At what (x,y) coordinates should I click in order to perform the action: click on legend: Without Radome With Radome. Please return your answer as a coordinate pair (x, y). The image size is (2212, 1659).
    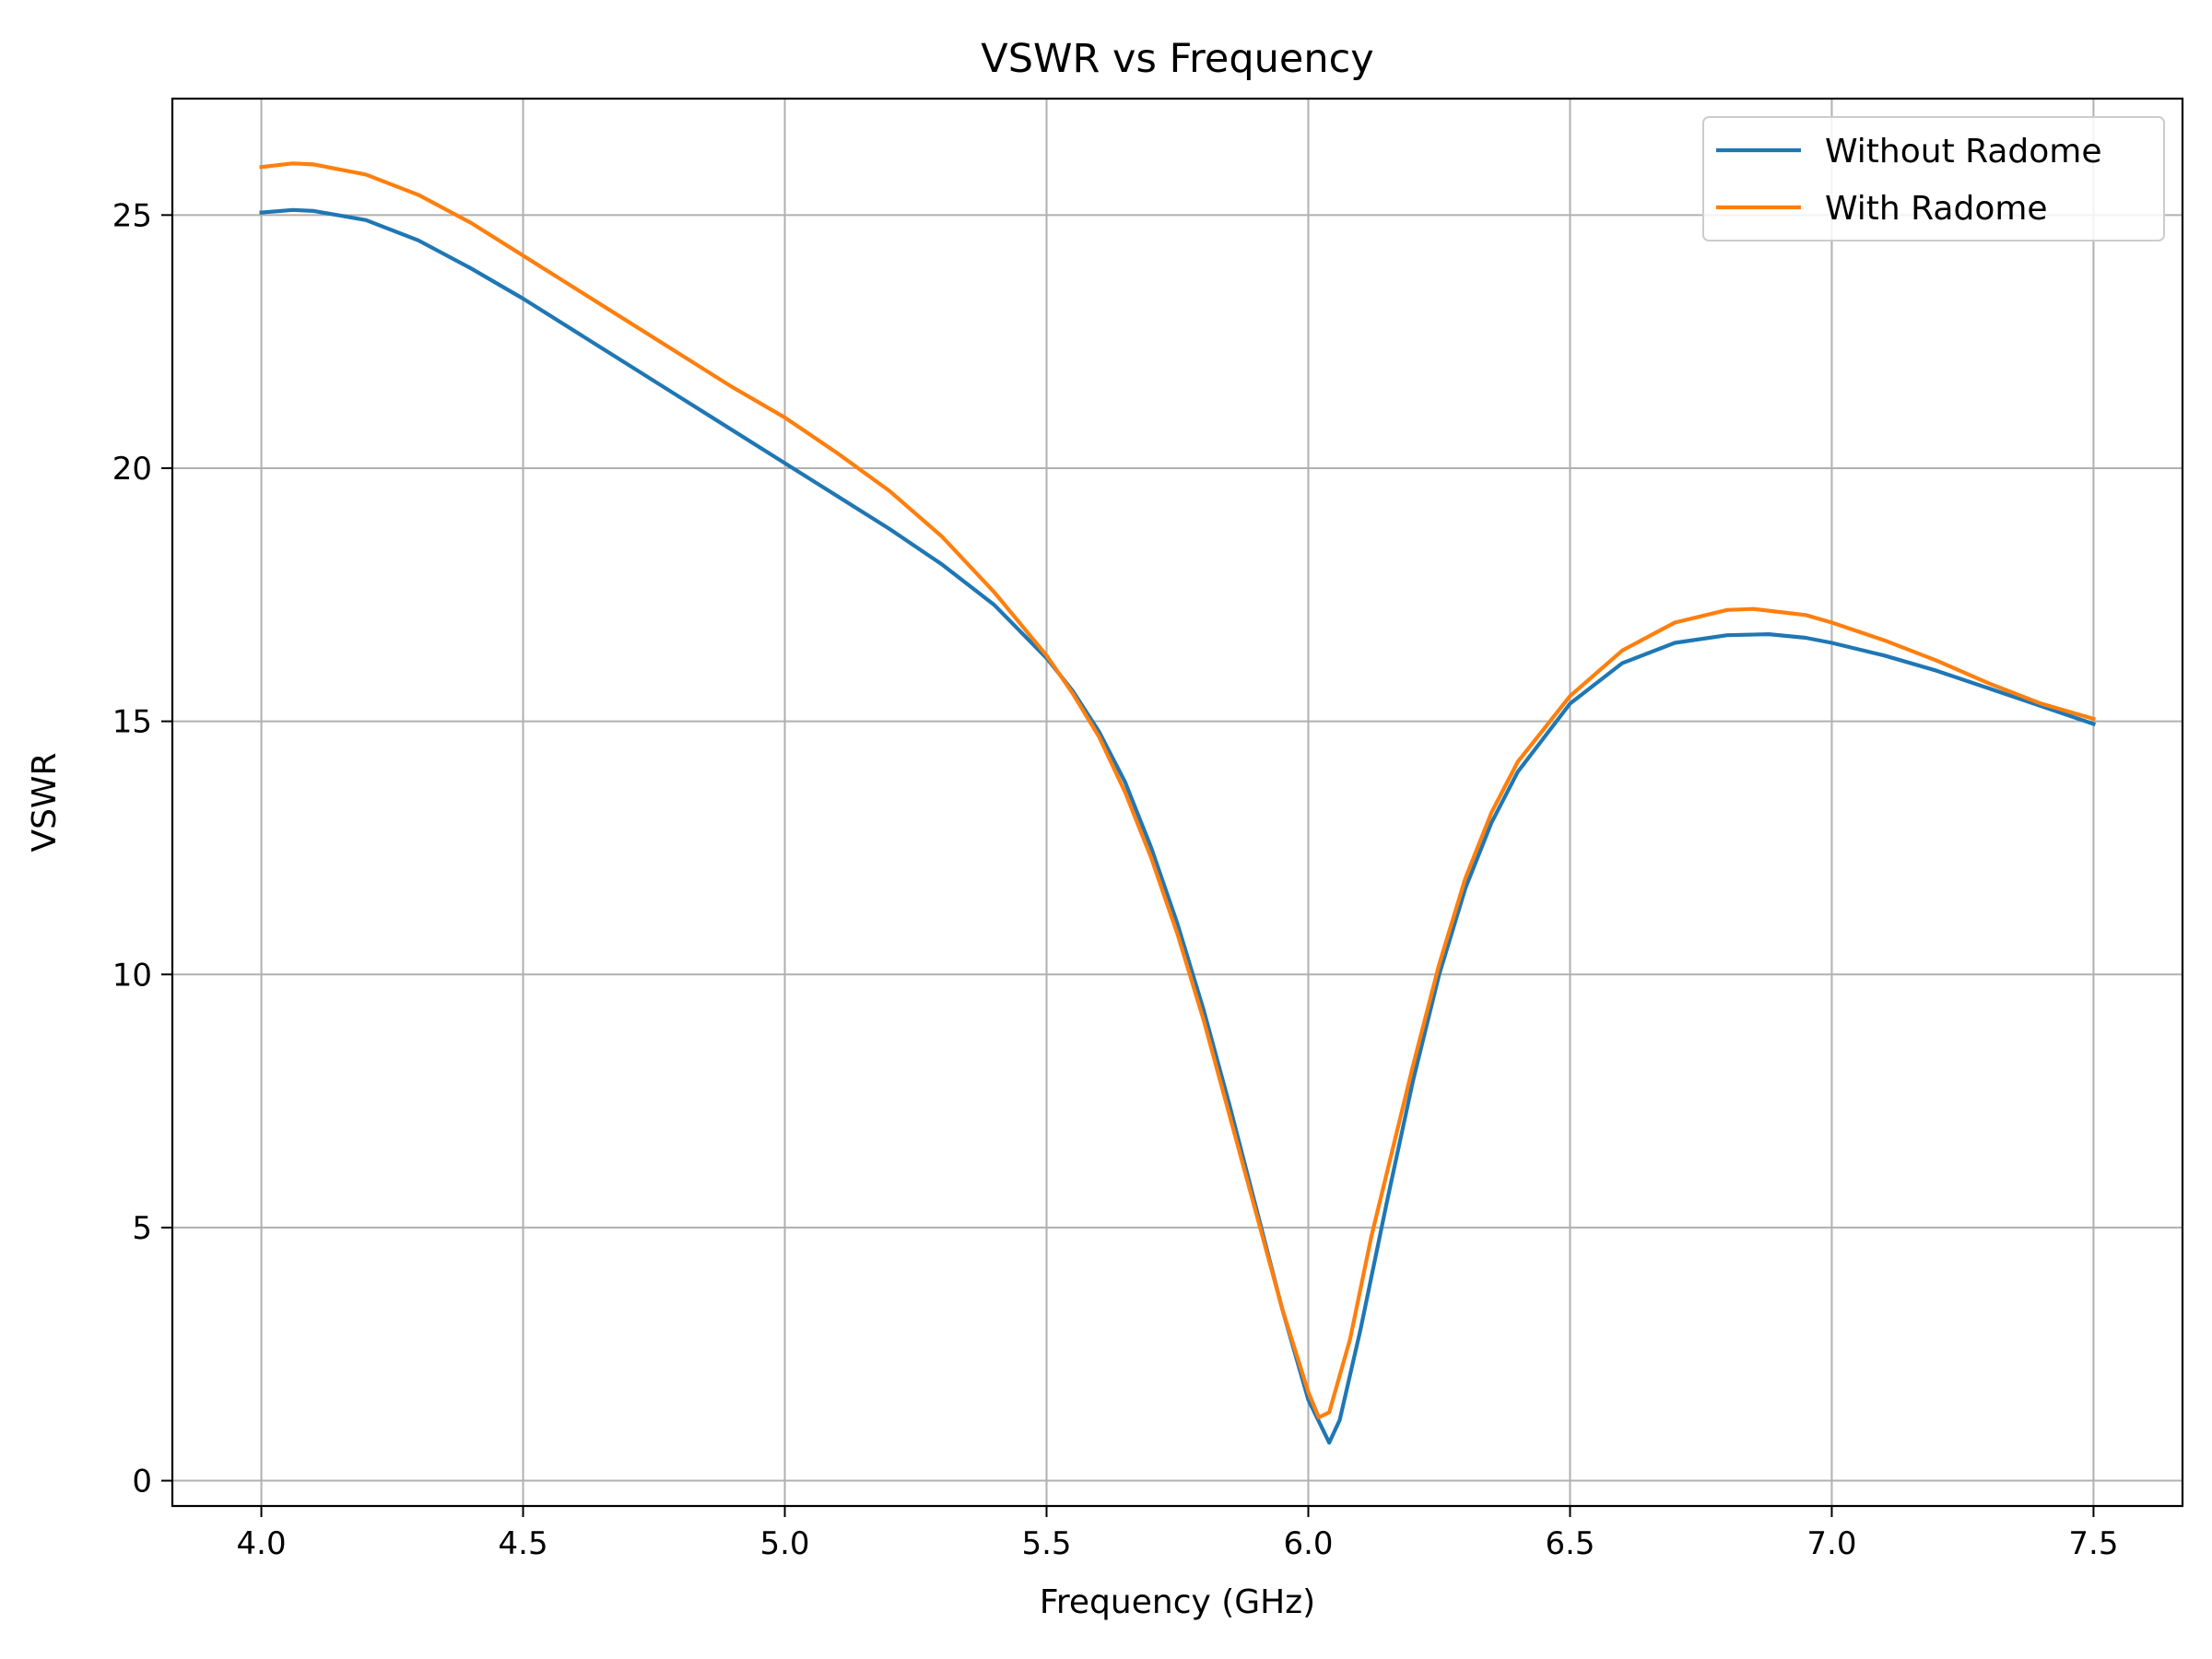
    Looking at the image, I should click on (1933, 178).